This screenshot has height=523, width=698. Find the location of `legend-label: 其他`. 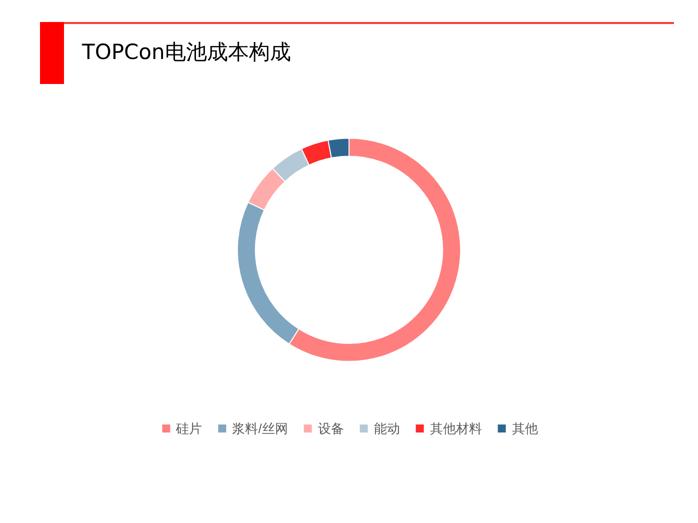

legend-label: 其他 is located at coordinates (525, 428).